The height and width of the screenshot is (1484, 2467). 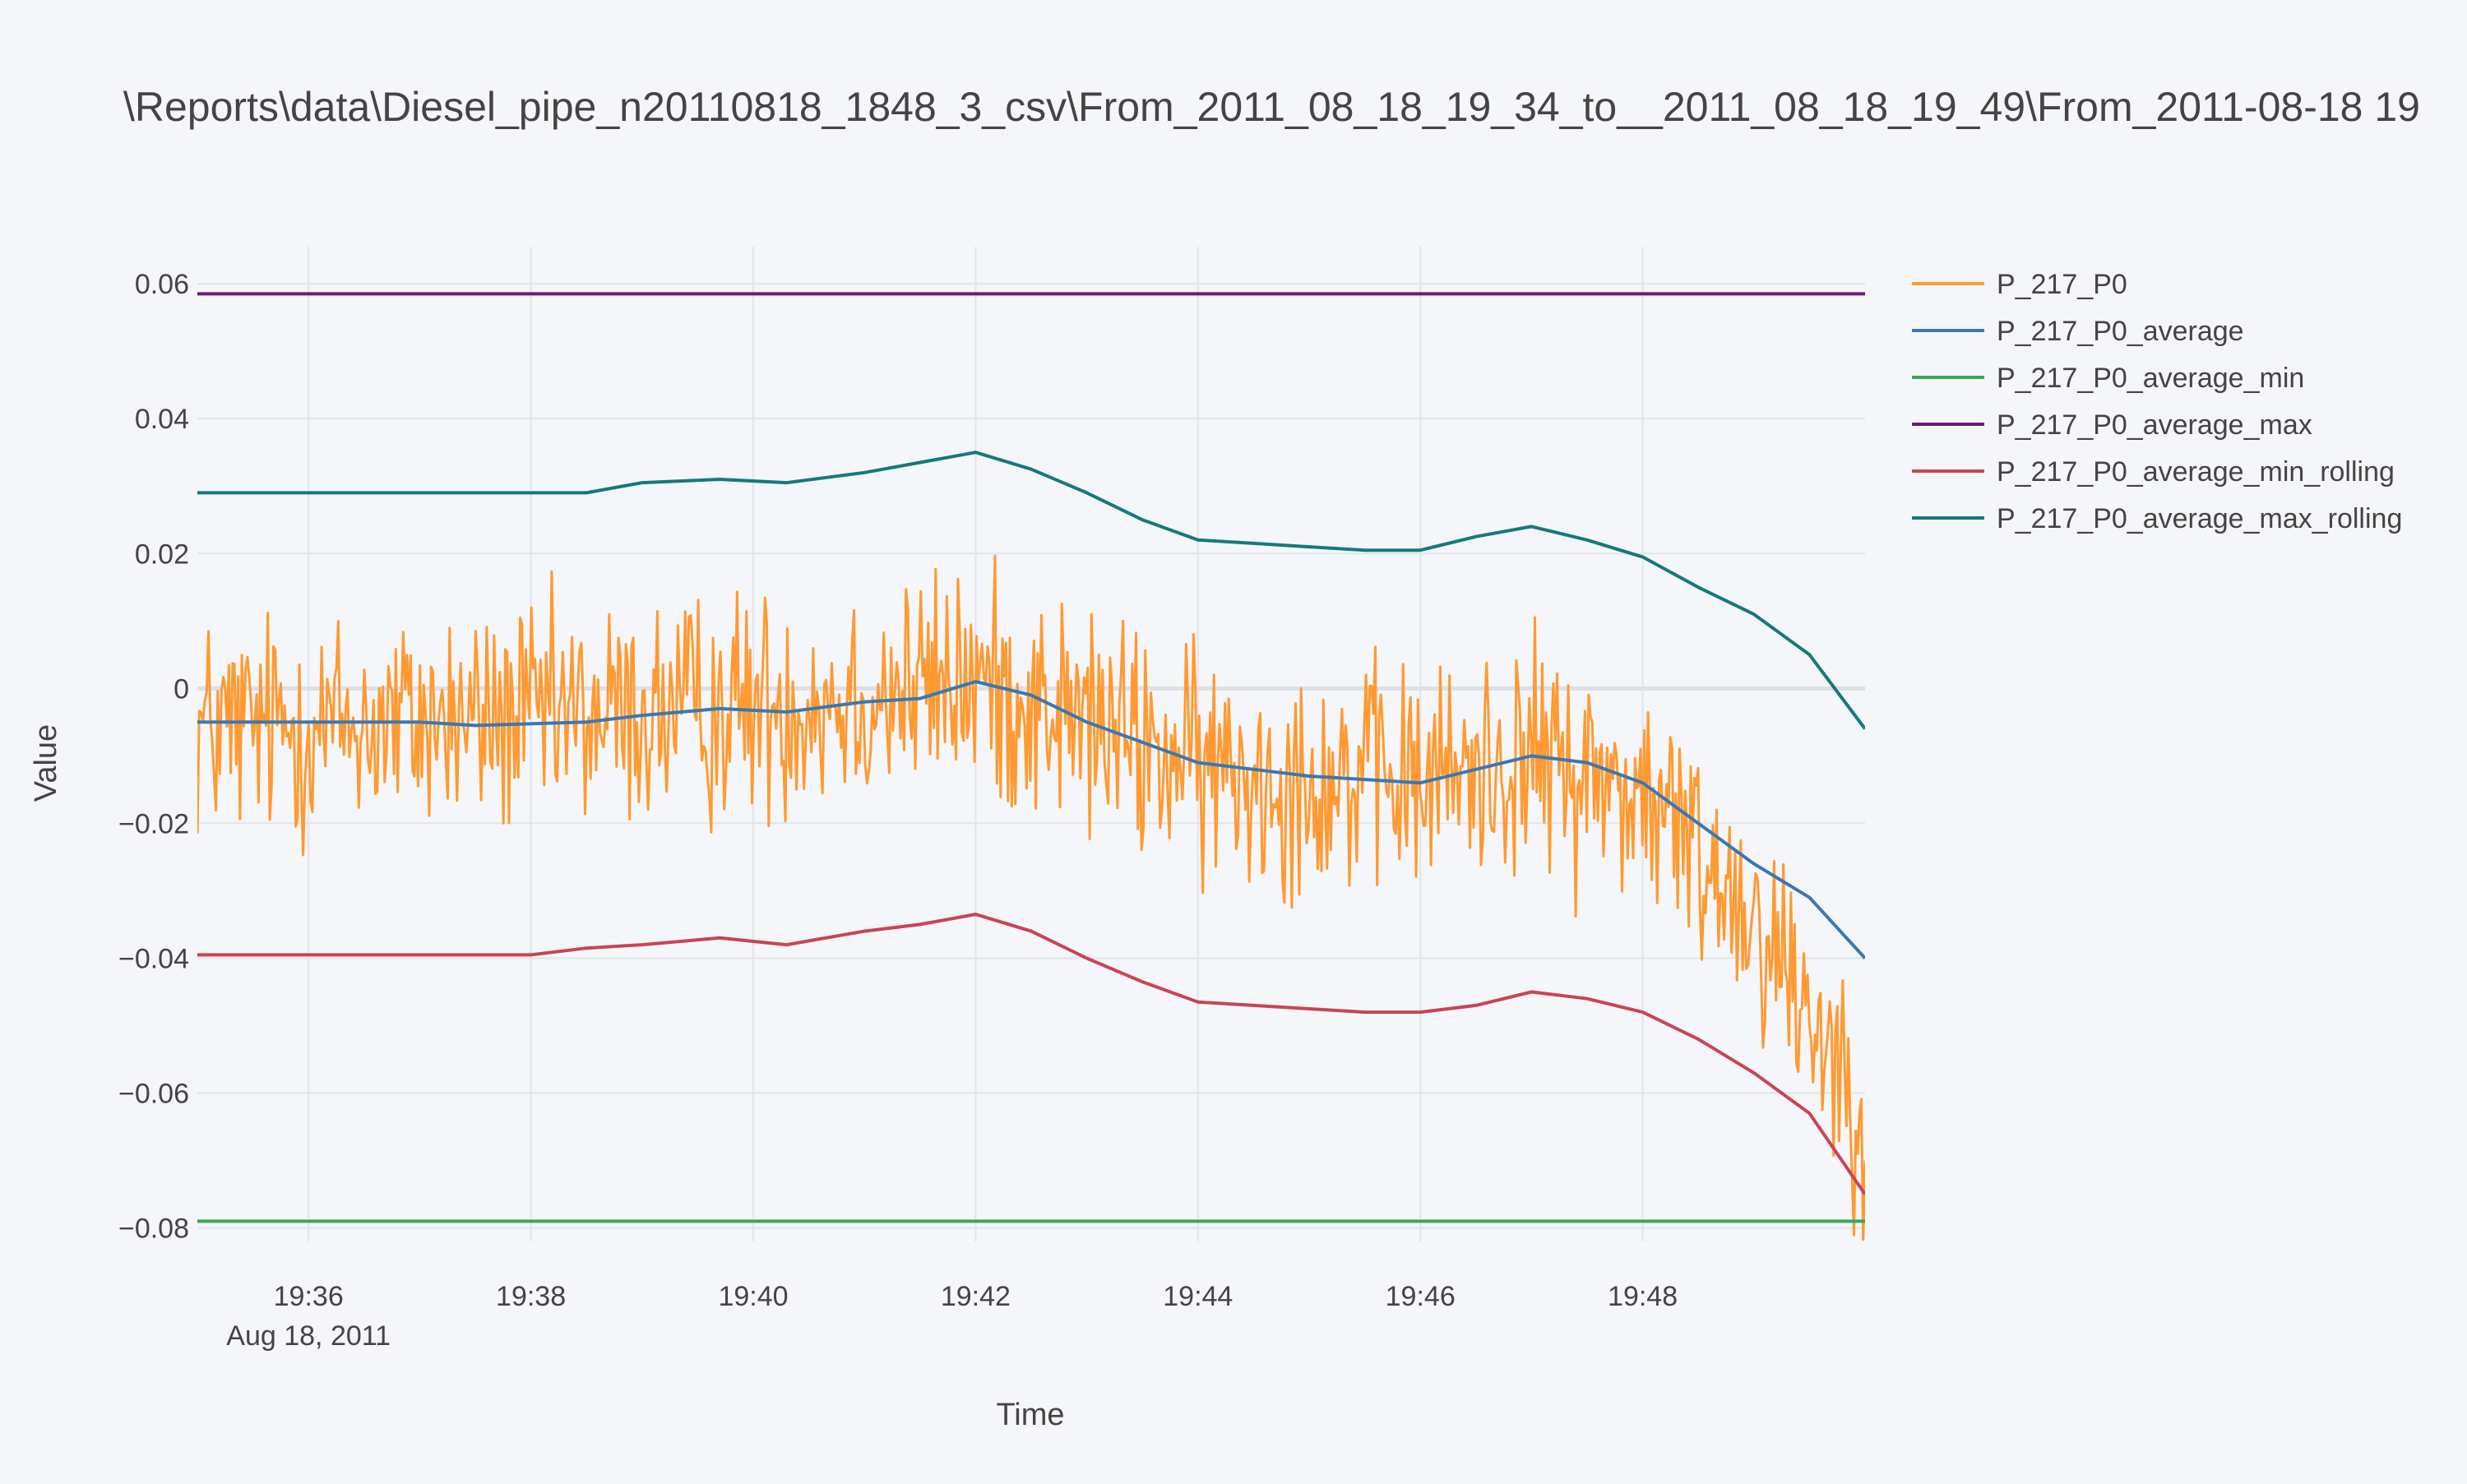 What do you see at coordinates (153, 1094) in the screenshot?
I see `y-tick-label: −0.06` at bounding box center [153, 1094].